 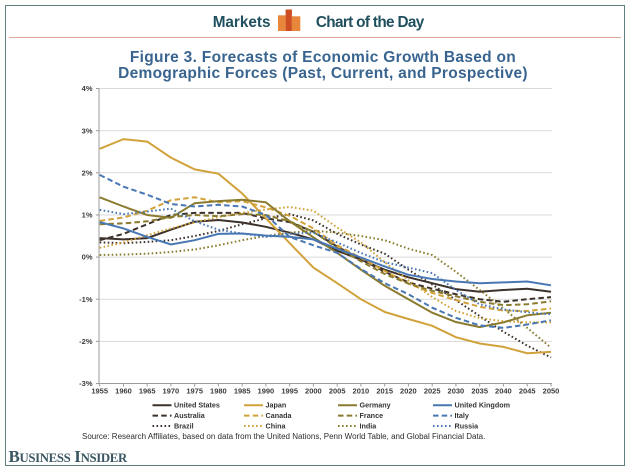 What do you see at coordinates (194, 391) in the screenshot?
I see `svg-text: 1975` at bounding box center [194, 391].